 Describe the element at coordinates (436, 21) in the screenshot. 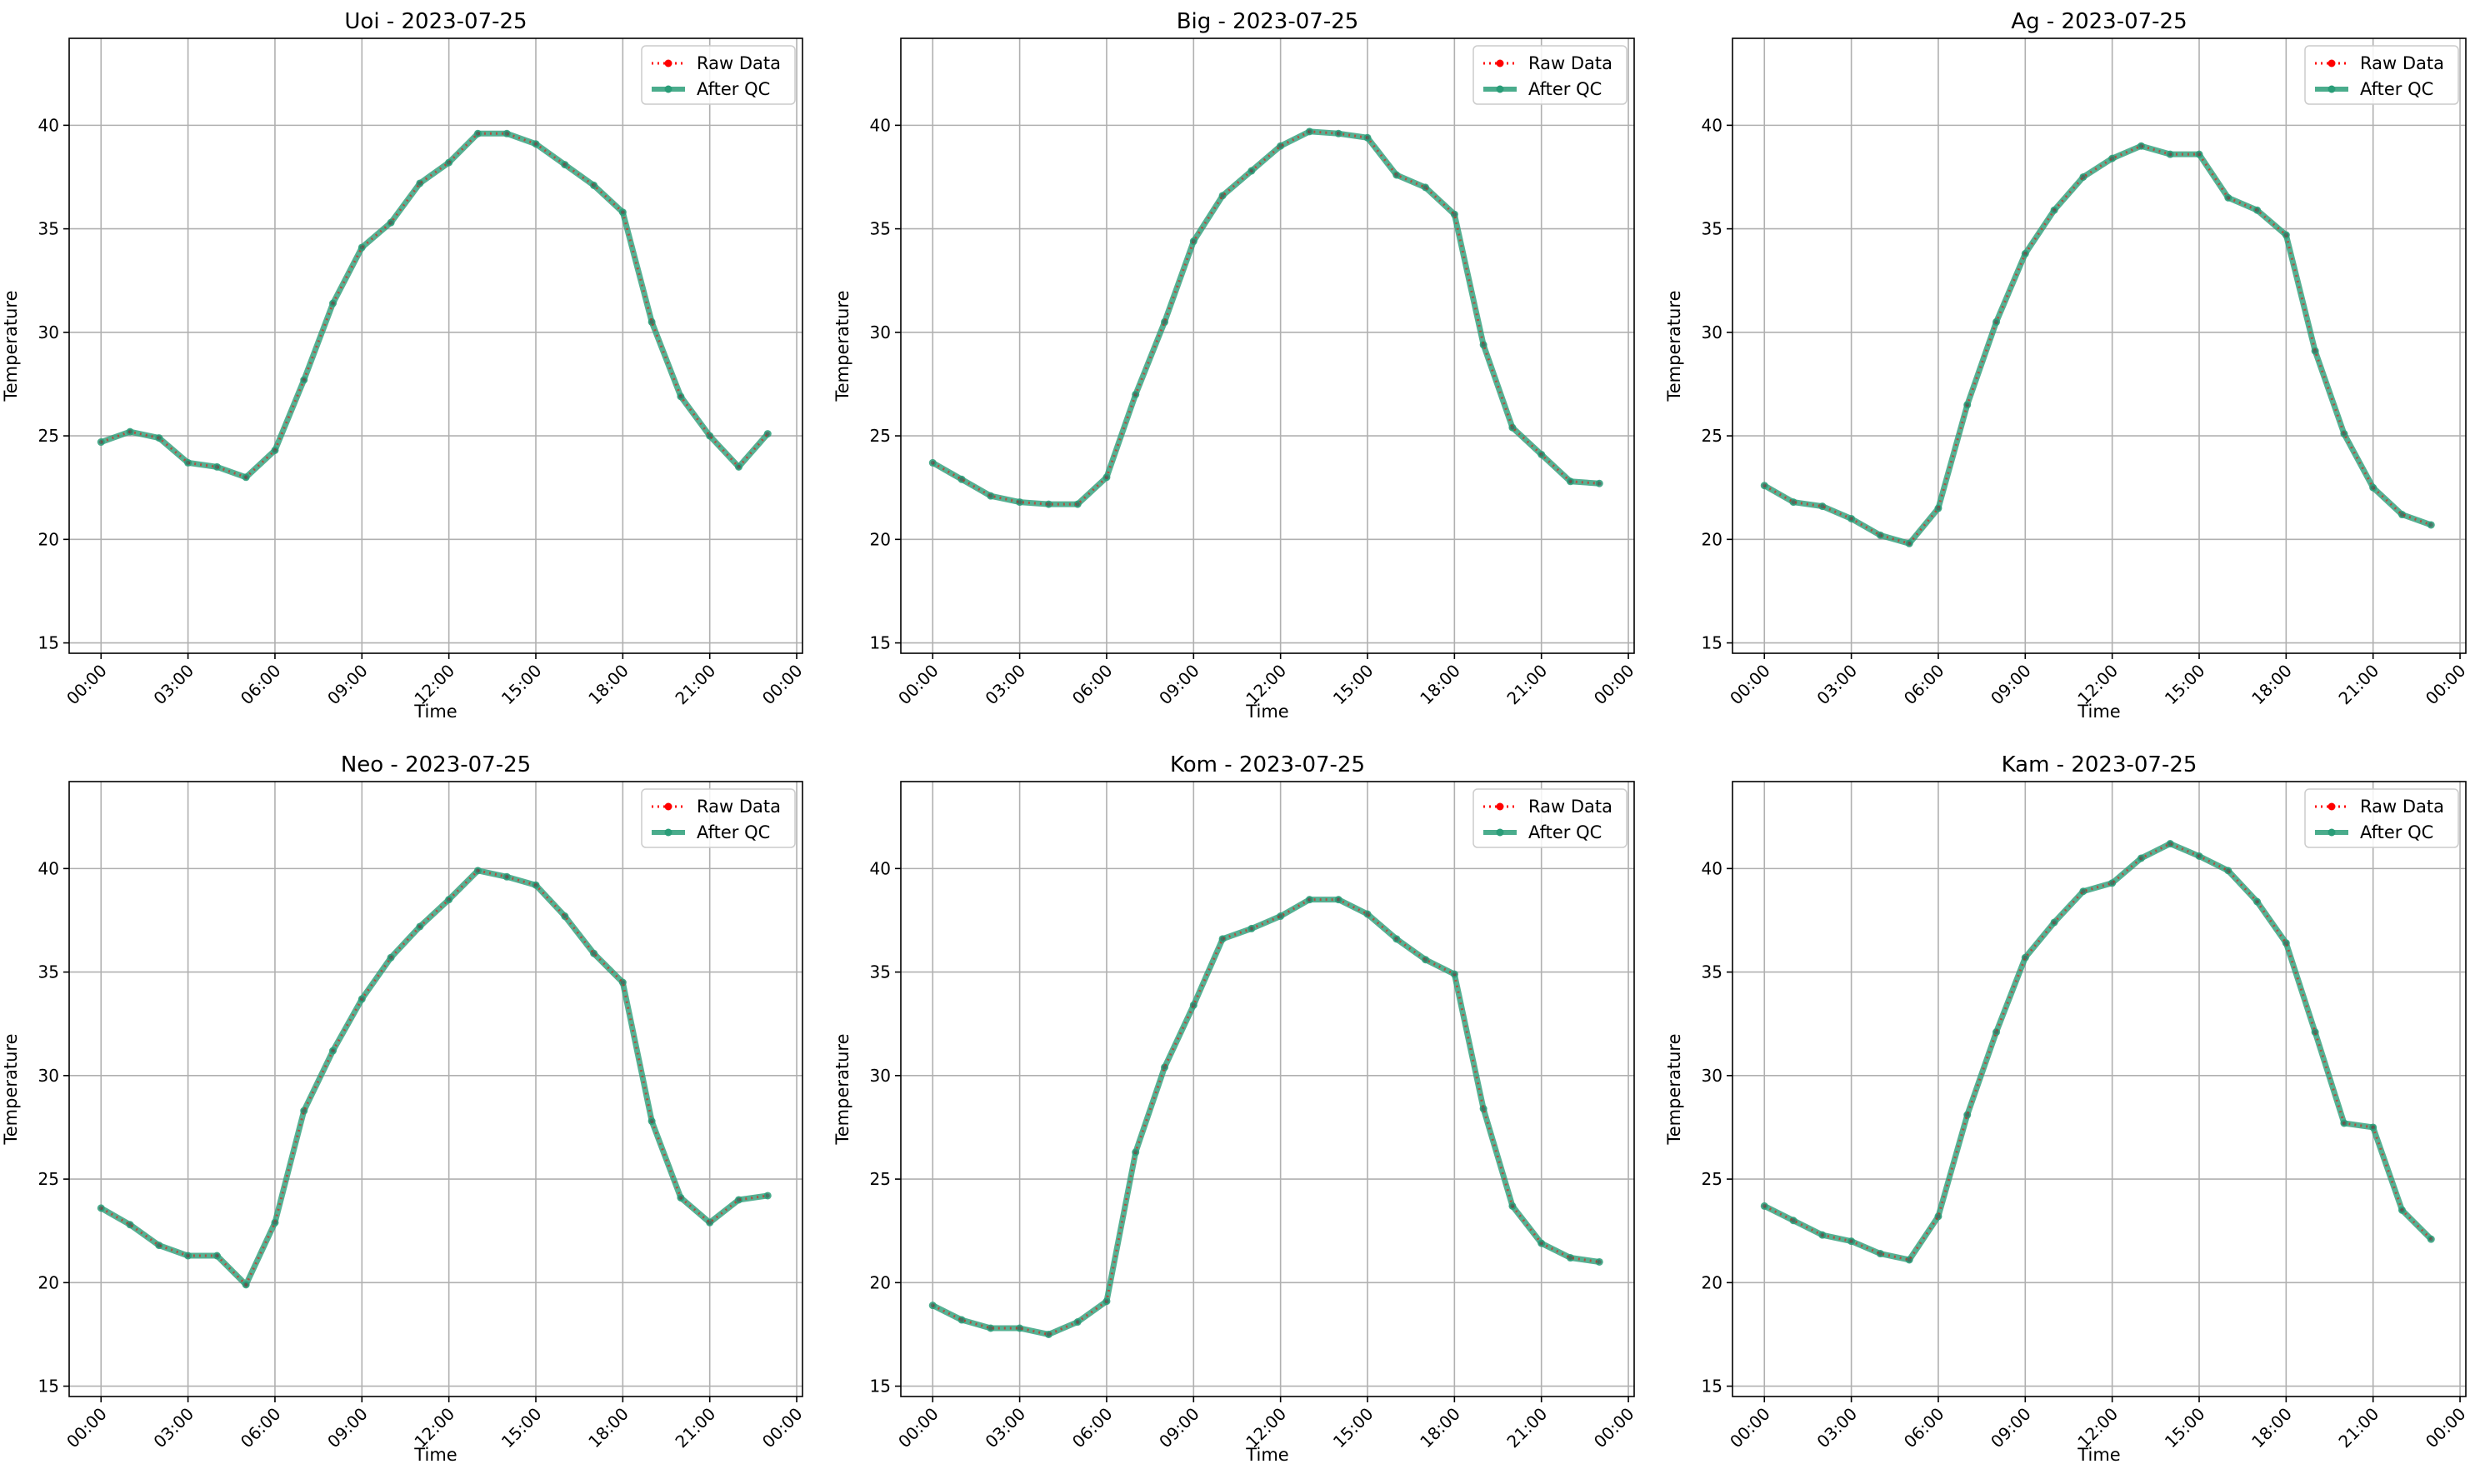

I see `chart-title: Uoi - 2023-07-25` at that location.